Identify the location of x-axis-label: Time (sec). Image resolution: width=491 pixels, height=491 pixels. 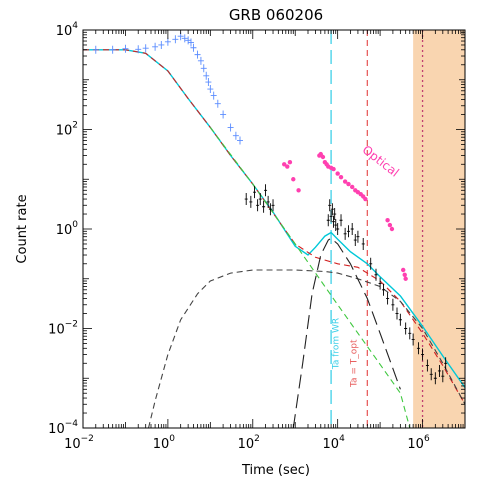
(275, 470).